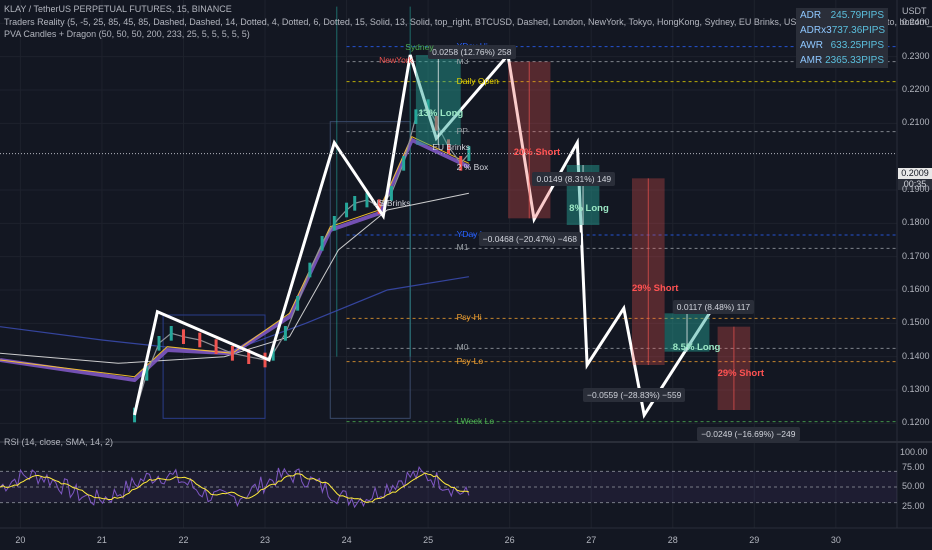 This screenshot has width=932, height=550. I want to click on rsi-sma-line, so click(235, 487).